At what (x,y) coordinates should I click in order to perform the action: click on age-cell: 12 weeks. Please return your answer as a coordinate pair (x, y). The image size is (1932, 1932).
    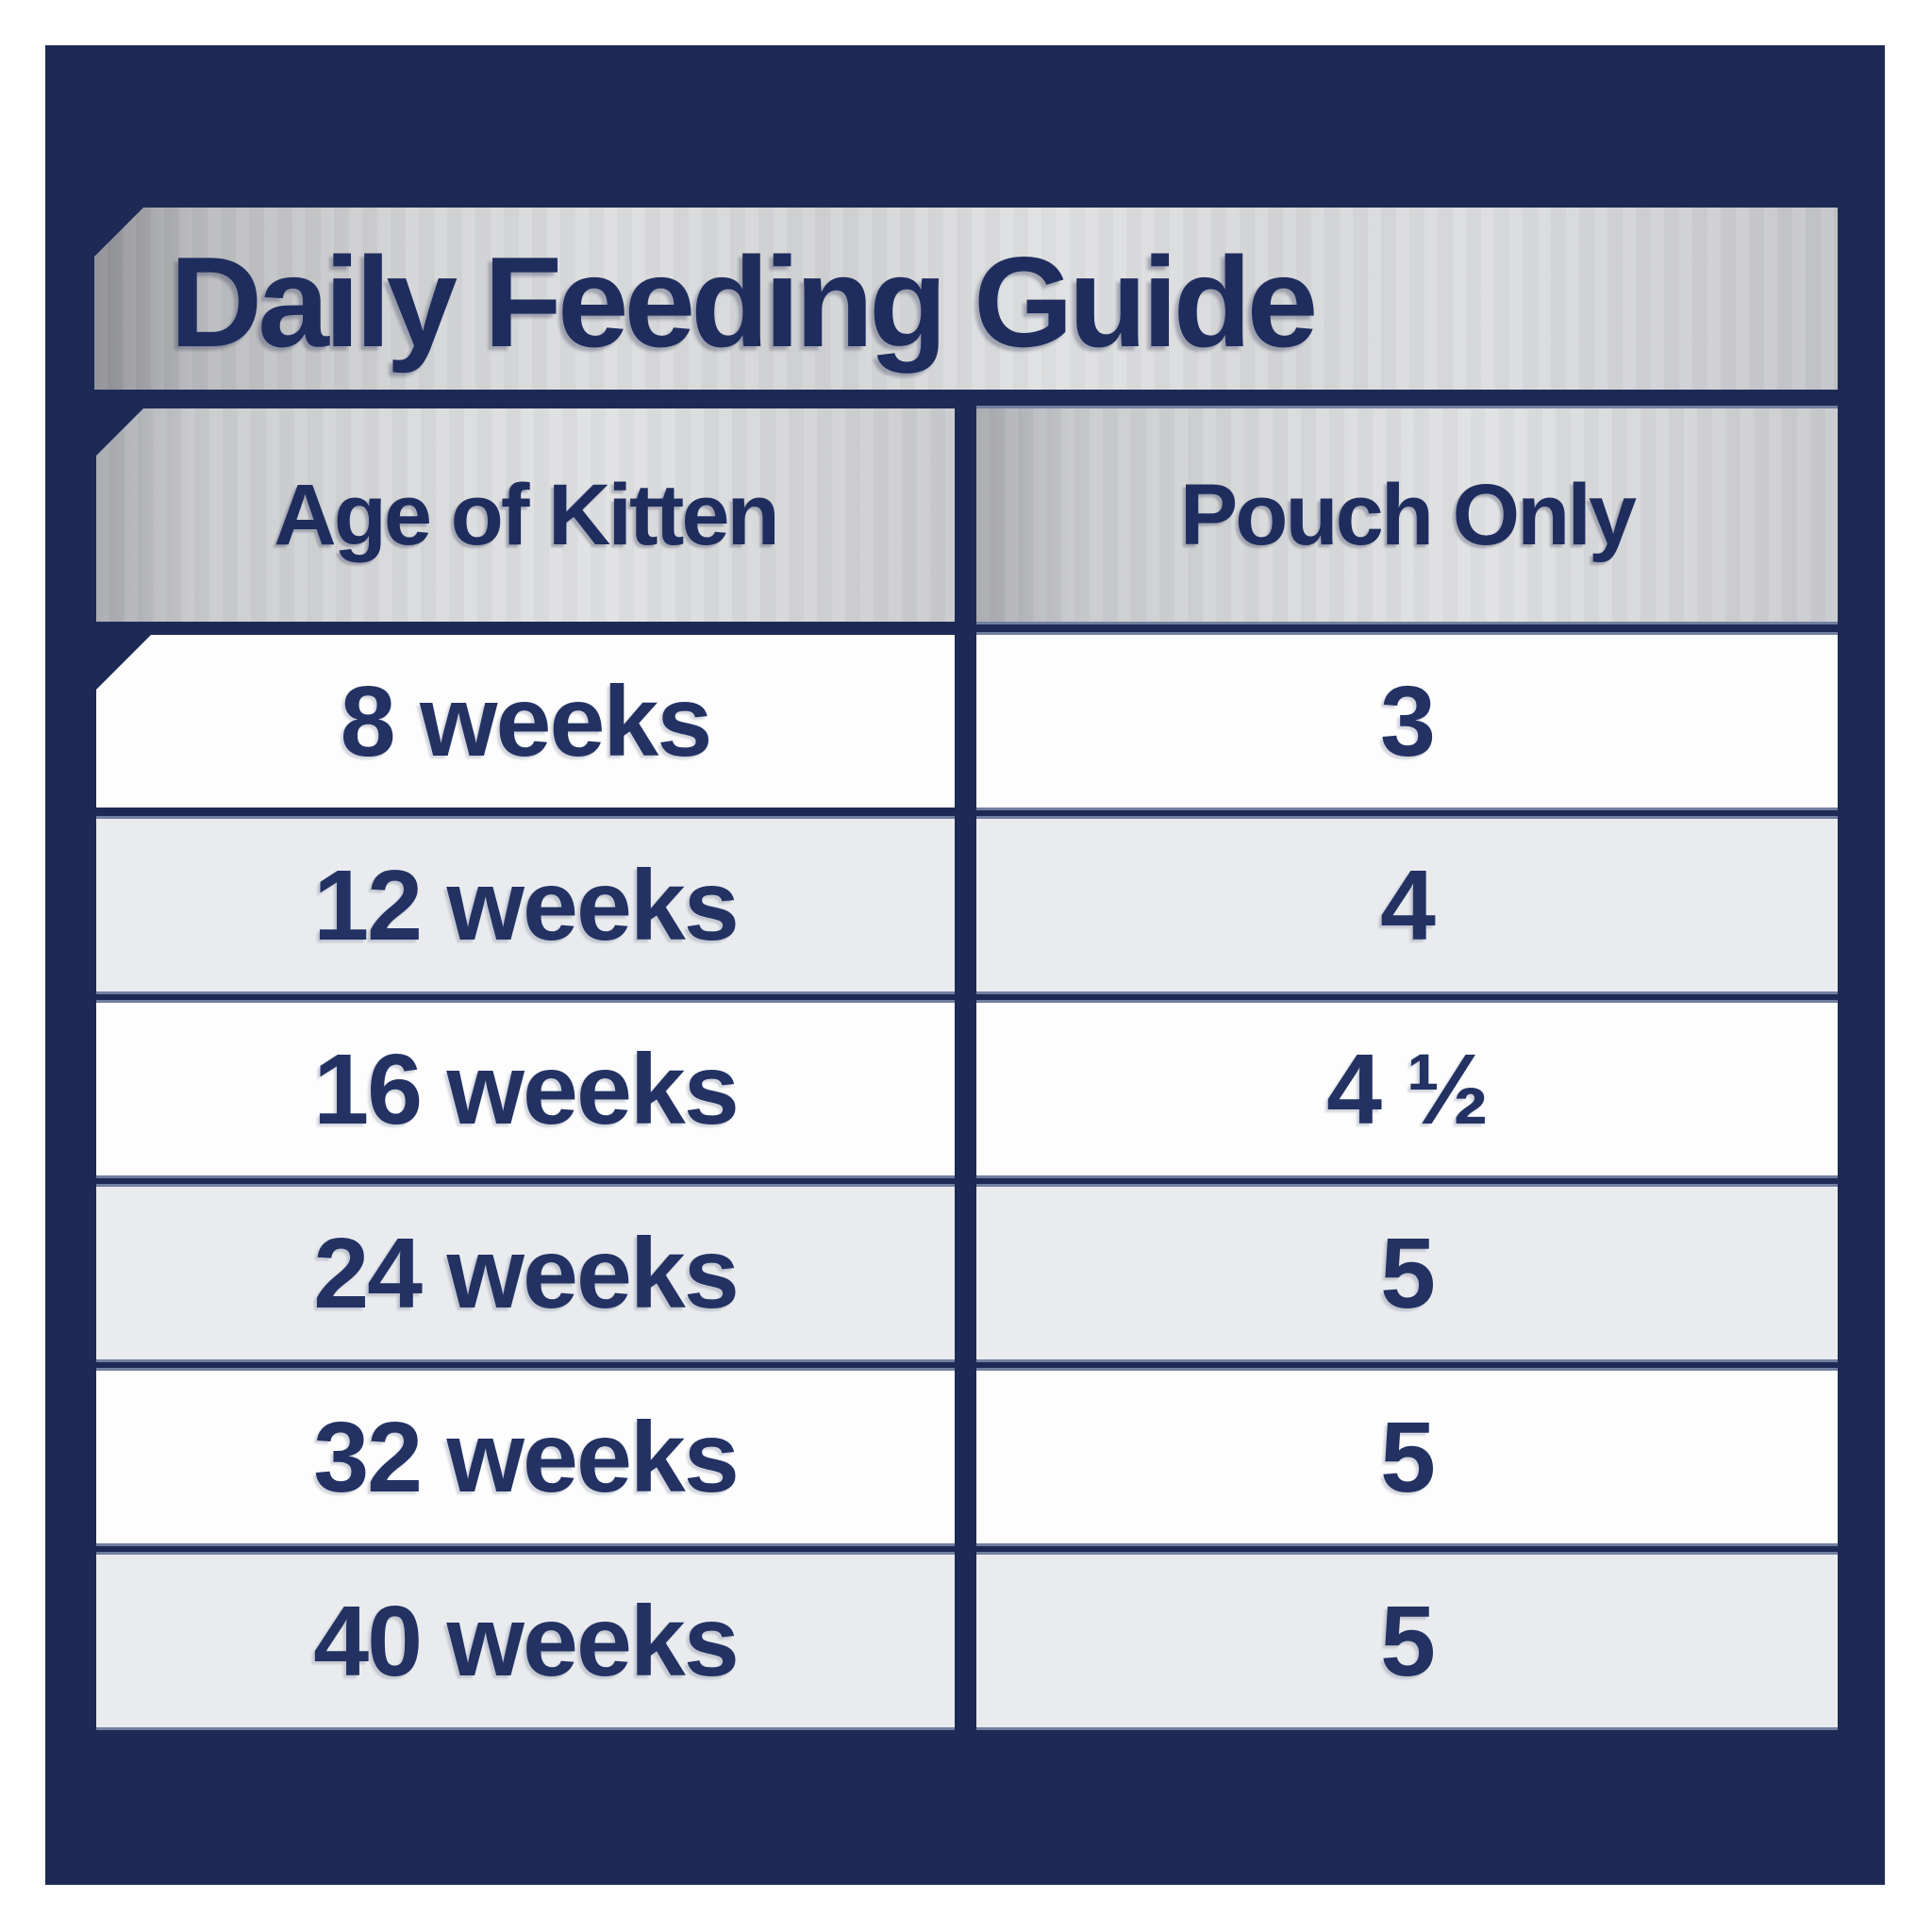
    Looking at the image, I should click on (525, 905).